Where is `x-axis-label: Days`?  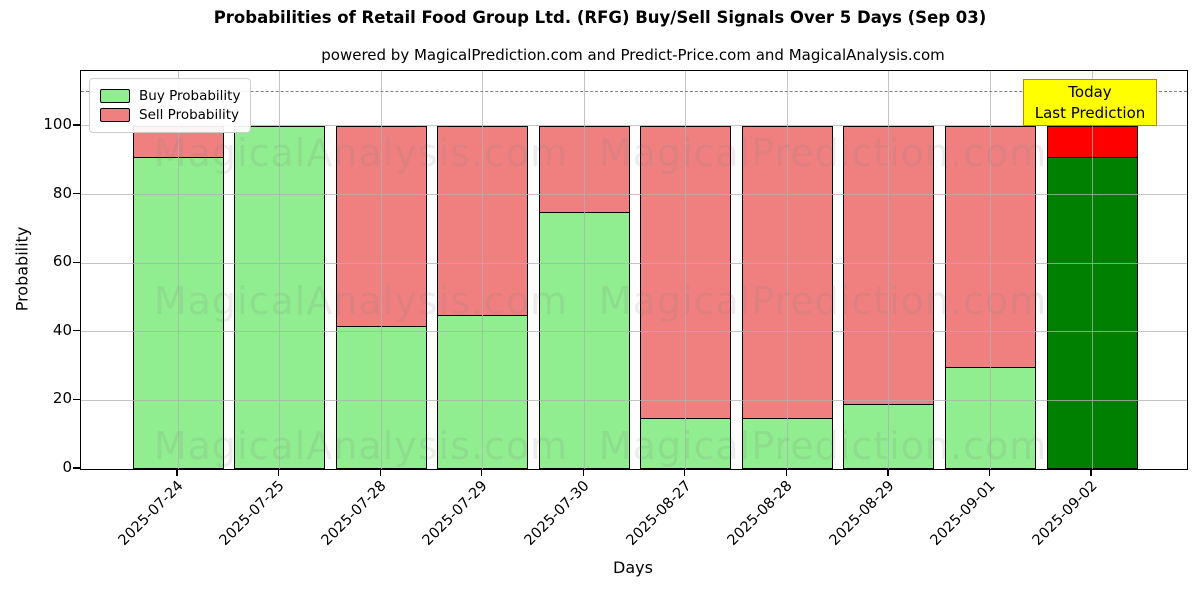
x-axis-label: Days is located at coordinates (633, 567).